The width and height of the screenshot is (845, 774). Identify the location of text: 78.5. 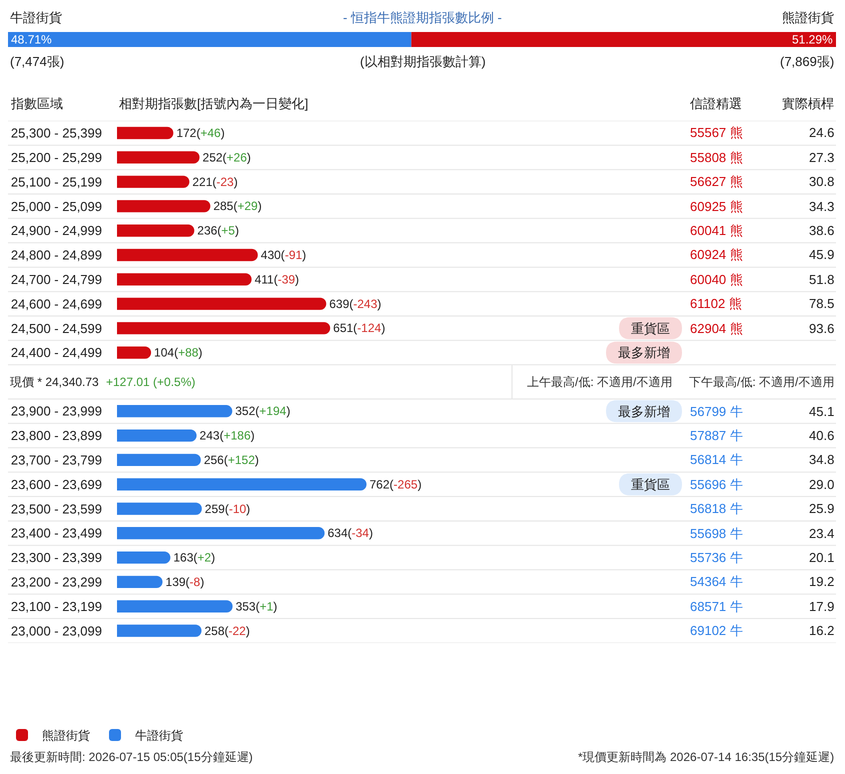
(821, 303).